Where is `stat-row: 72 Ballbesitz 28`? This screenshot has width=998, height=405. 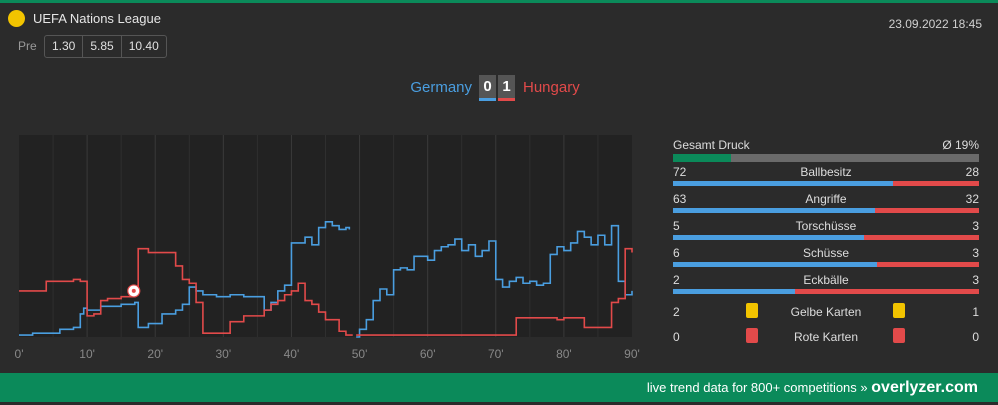 stat-row: 72 Ballbesitz 28 is located at coordinates (826, 178).